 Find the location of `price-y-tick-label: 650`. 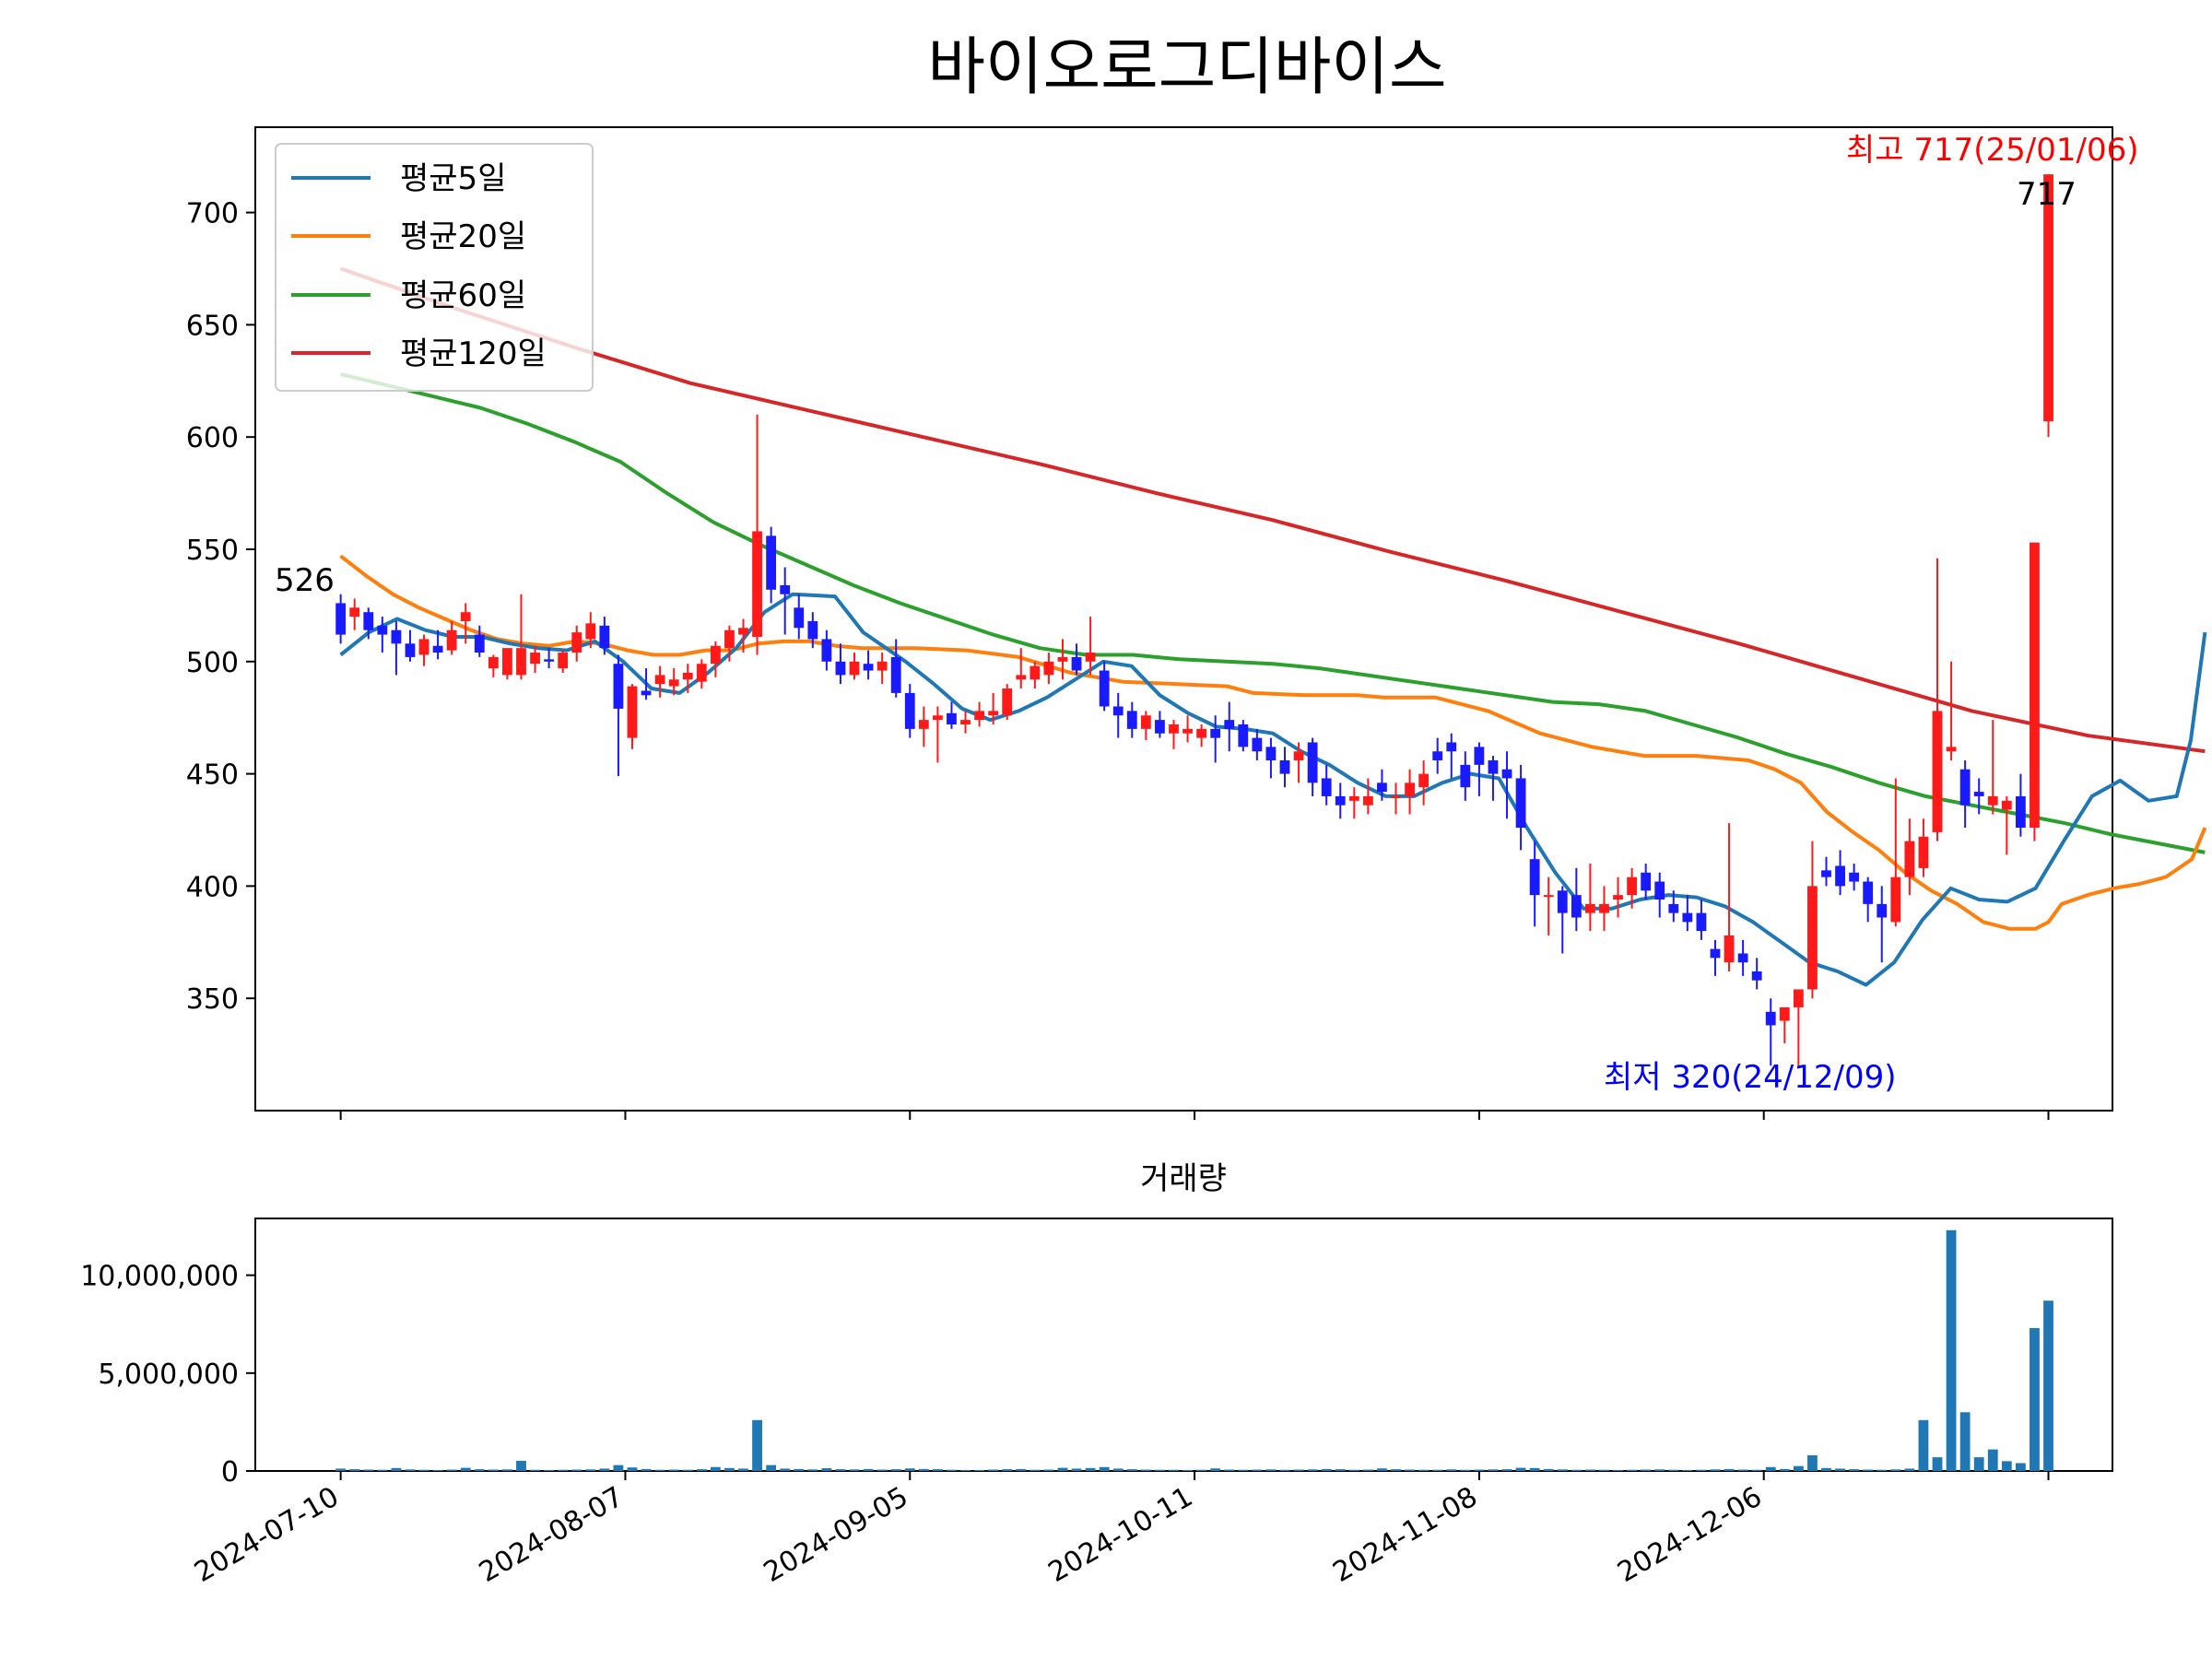

price-y-tick-label: 650 is located at coordinates (212, 326).